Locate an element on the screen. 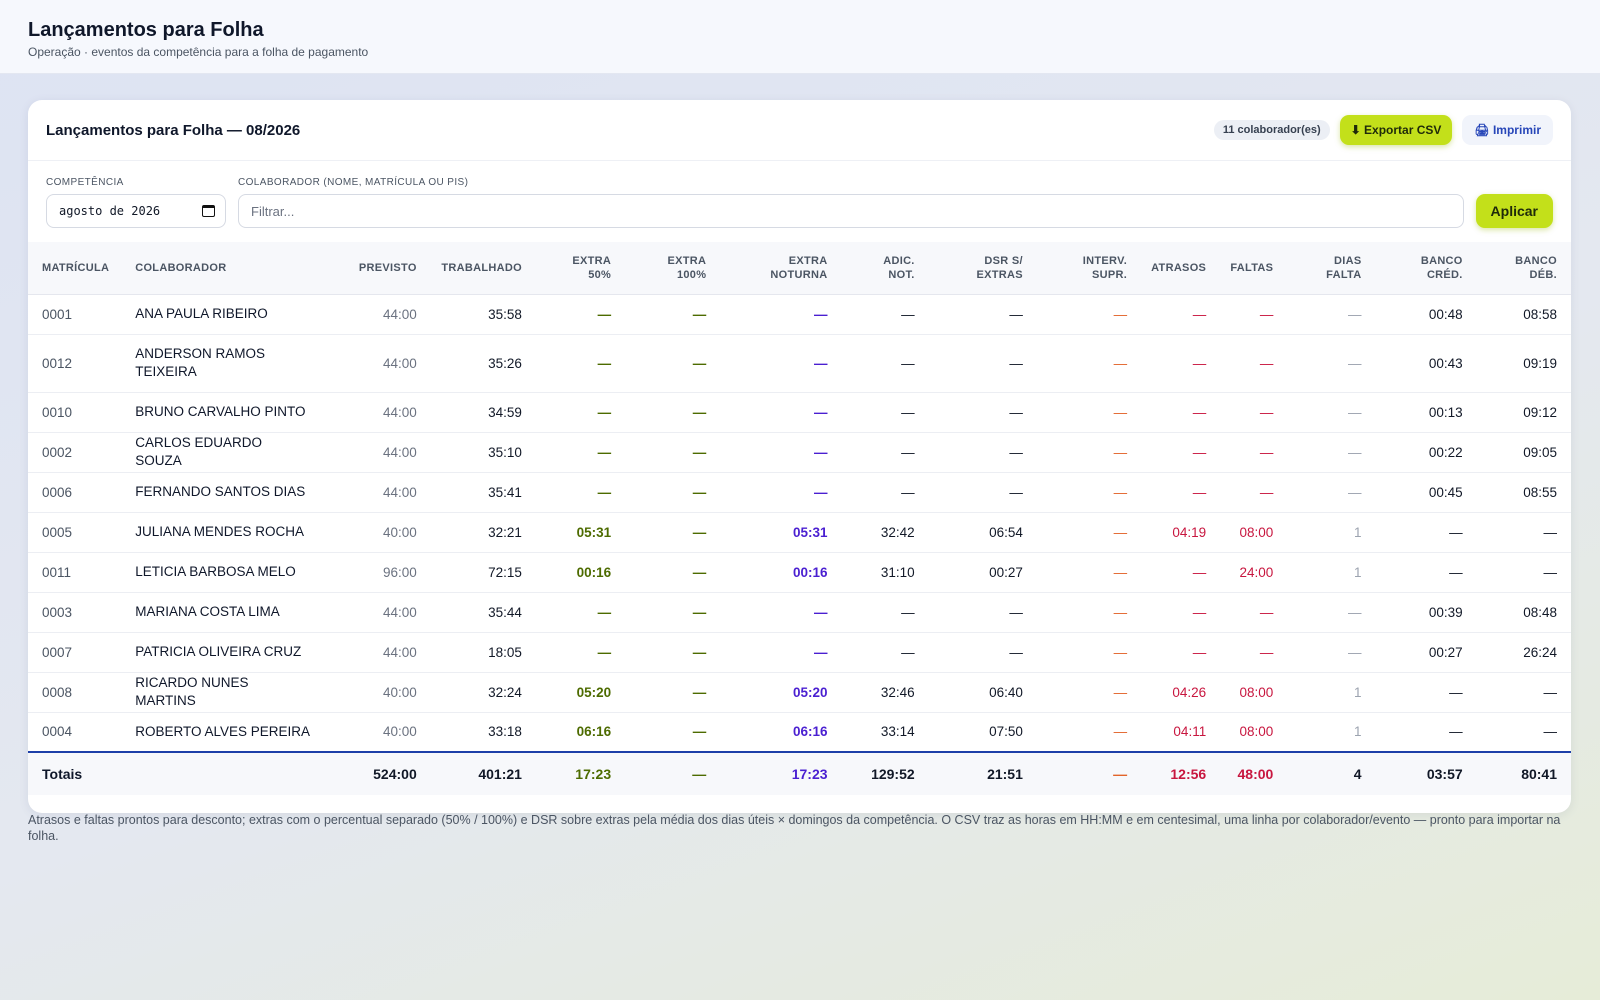  trabalhado-cell: 32:21 is located at coordinates (469, 532).